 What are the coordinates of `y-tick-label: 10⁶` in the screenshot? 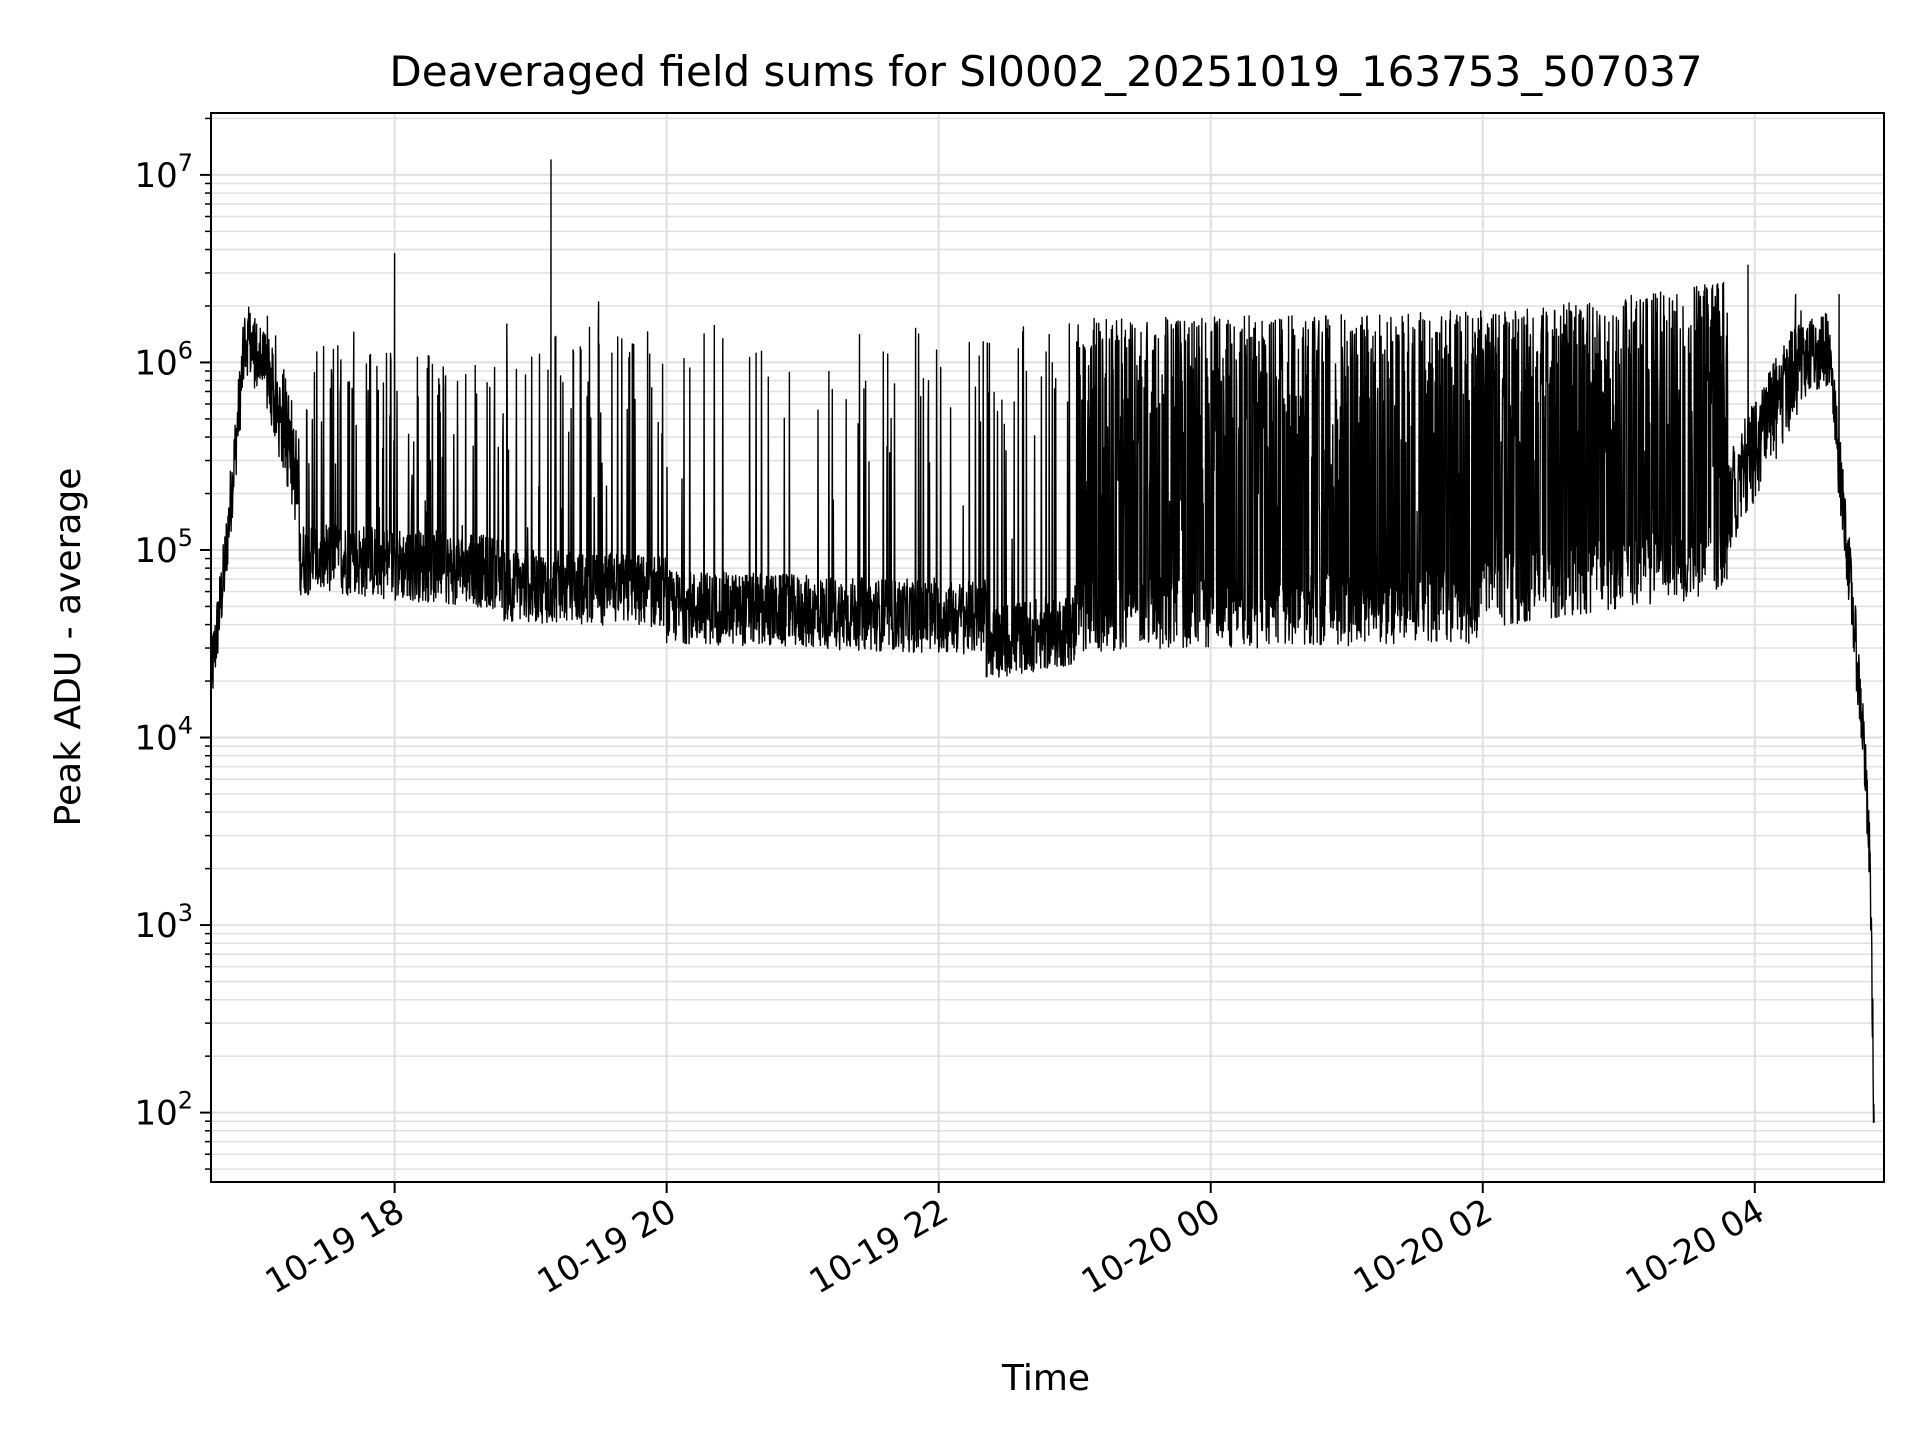 It's located at (163, 359).